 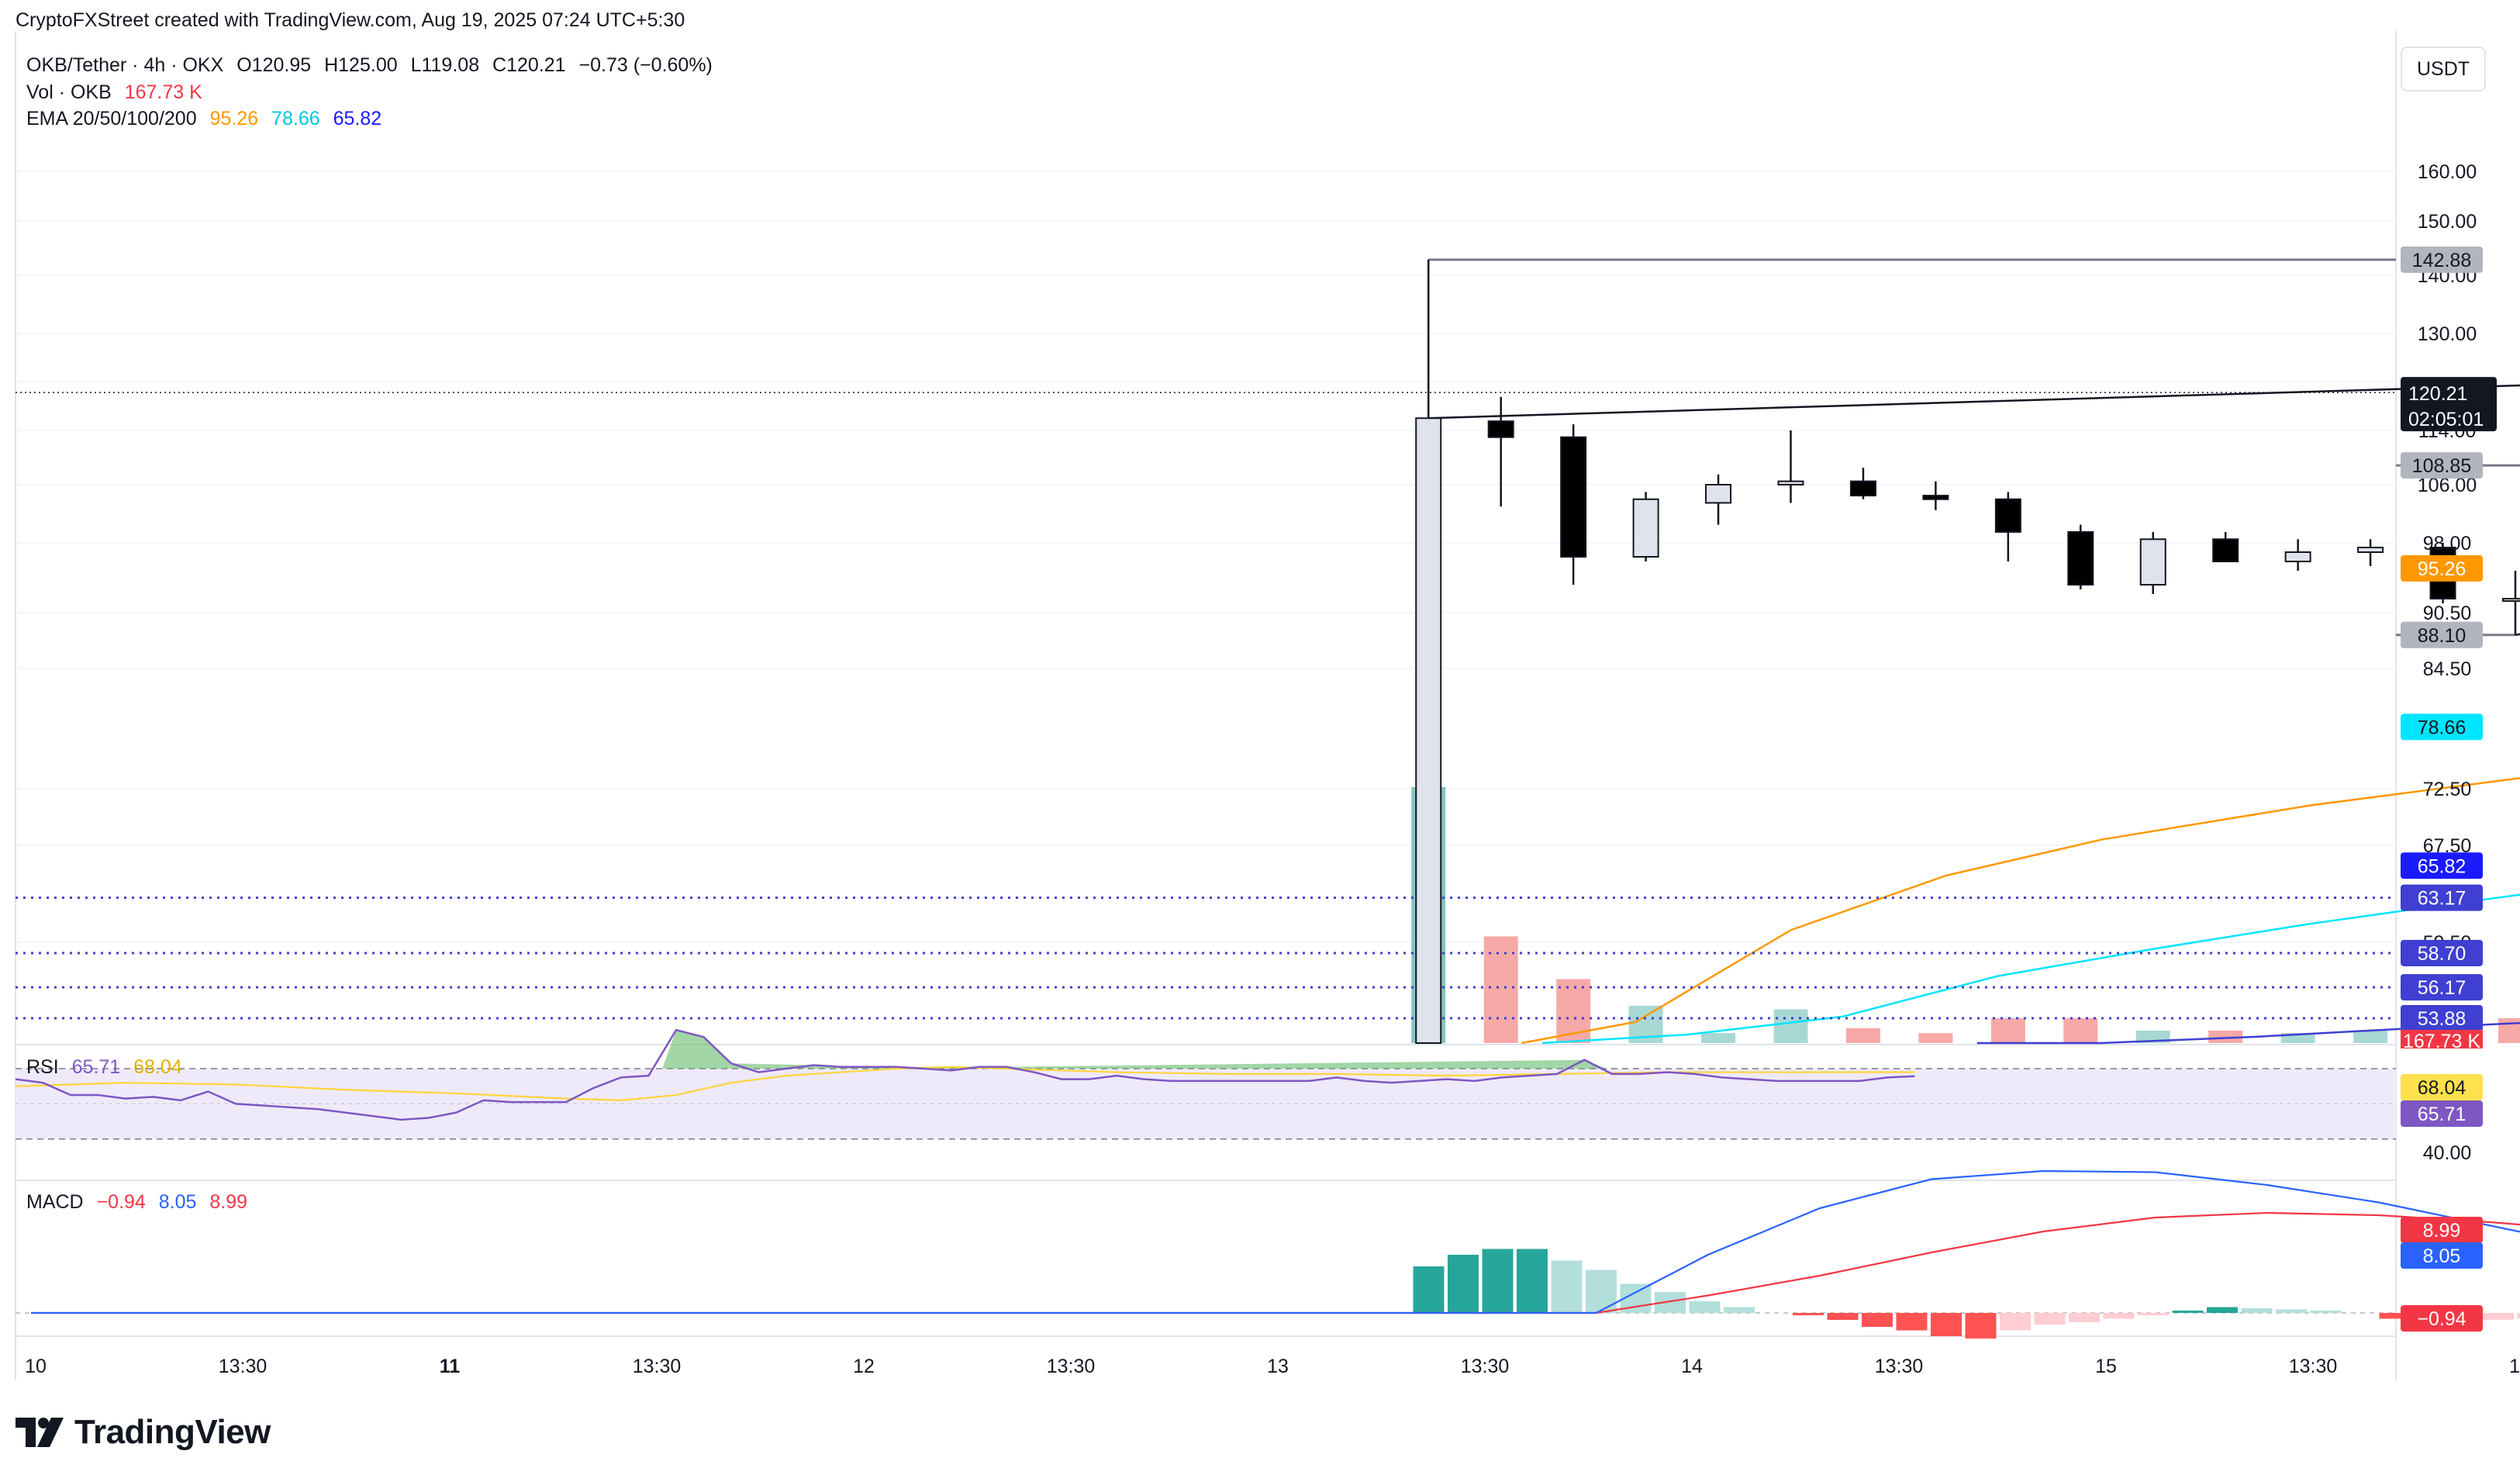 I want to click on macd-line, so click(x=1275, y=1241).